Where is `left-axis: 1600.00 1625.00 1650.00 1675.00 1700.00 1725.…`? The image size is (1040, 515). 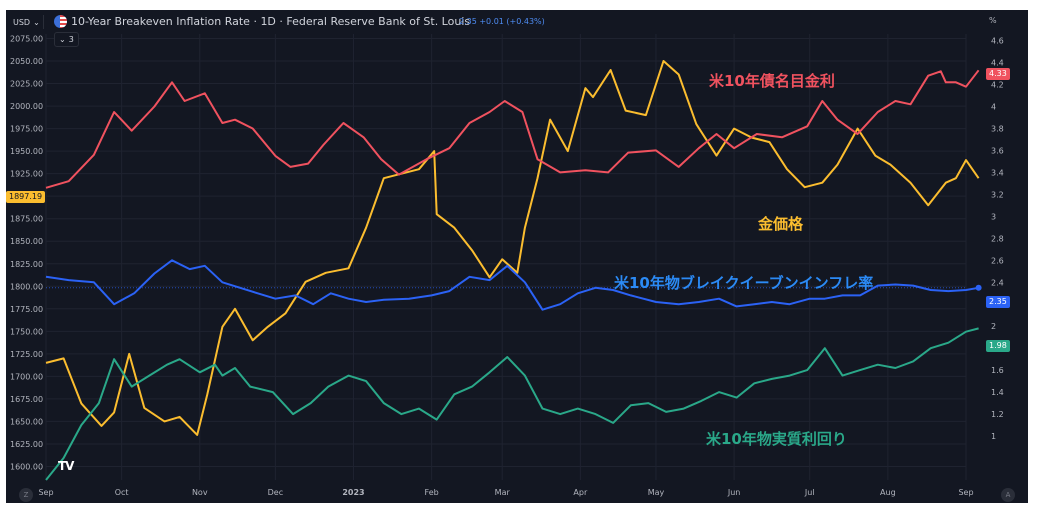 left-axis: 1600.00 1625.00 1650.00 1675.00 1700.00 1725.… is located at coordinates (26, 253).